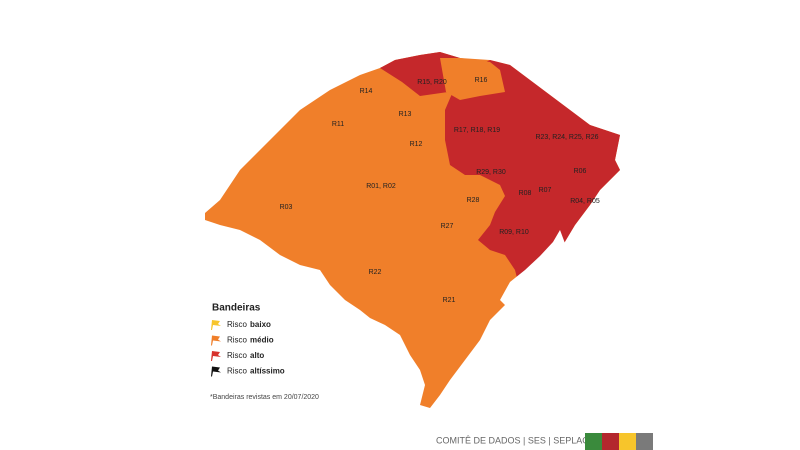  I want to click on footer-text: COMITÊ DE DADOS | SES | SEPLAG, so click(512, 440).